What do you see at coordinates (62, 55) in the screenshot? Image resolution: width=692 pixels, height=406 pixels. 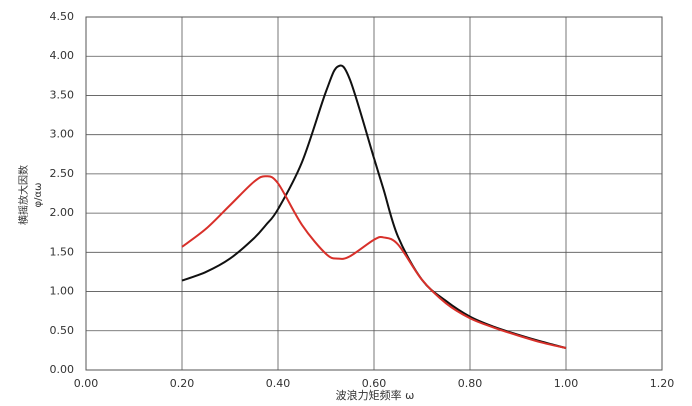 I see `y-tick-label: 4.00` at bounding box center [62, 55].